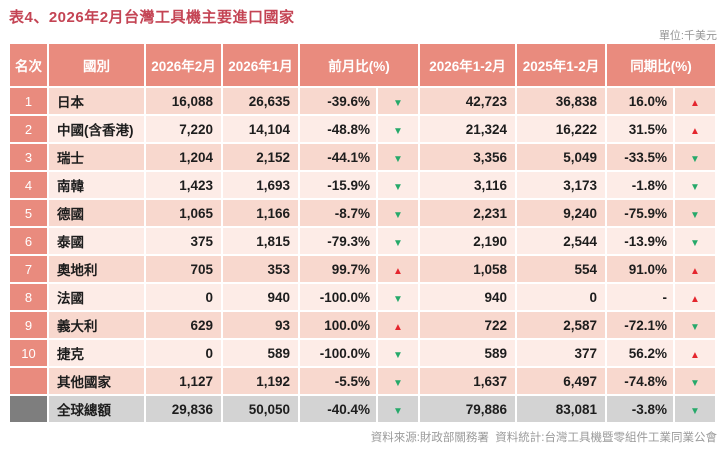 The image size is (725, 449). I want to click on feb2026-value-cell: 705, so click(183, 269).